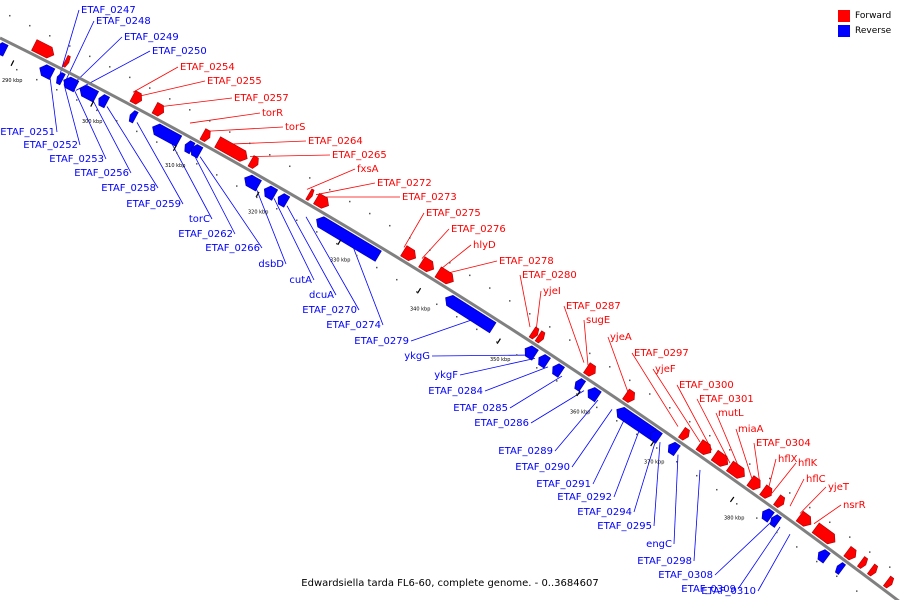  What do you see at coordinates (839, 487) in the screenshot?
I see `forward-gene-label: yjeT` at bounding box center [839, 487].